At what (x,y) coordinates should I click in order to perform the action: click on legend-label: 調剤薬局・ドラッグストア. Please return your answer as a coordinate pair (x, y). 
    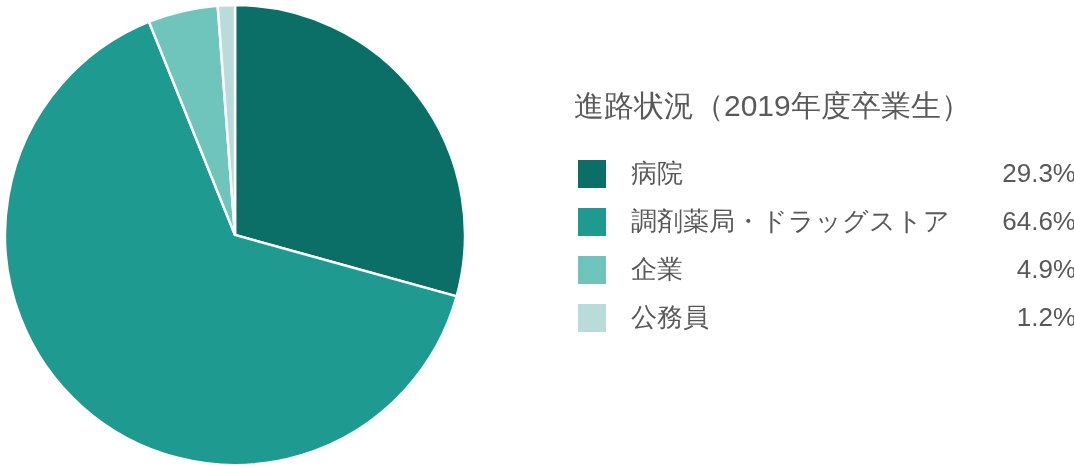
    Looking at the image, I should click on (790, 221).